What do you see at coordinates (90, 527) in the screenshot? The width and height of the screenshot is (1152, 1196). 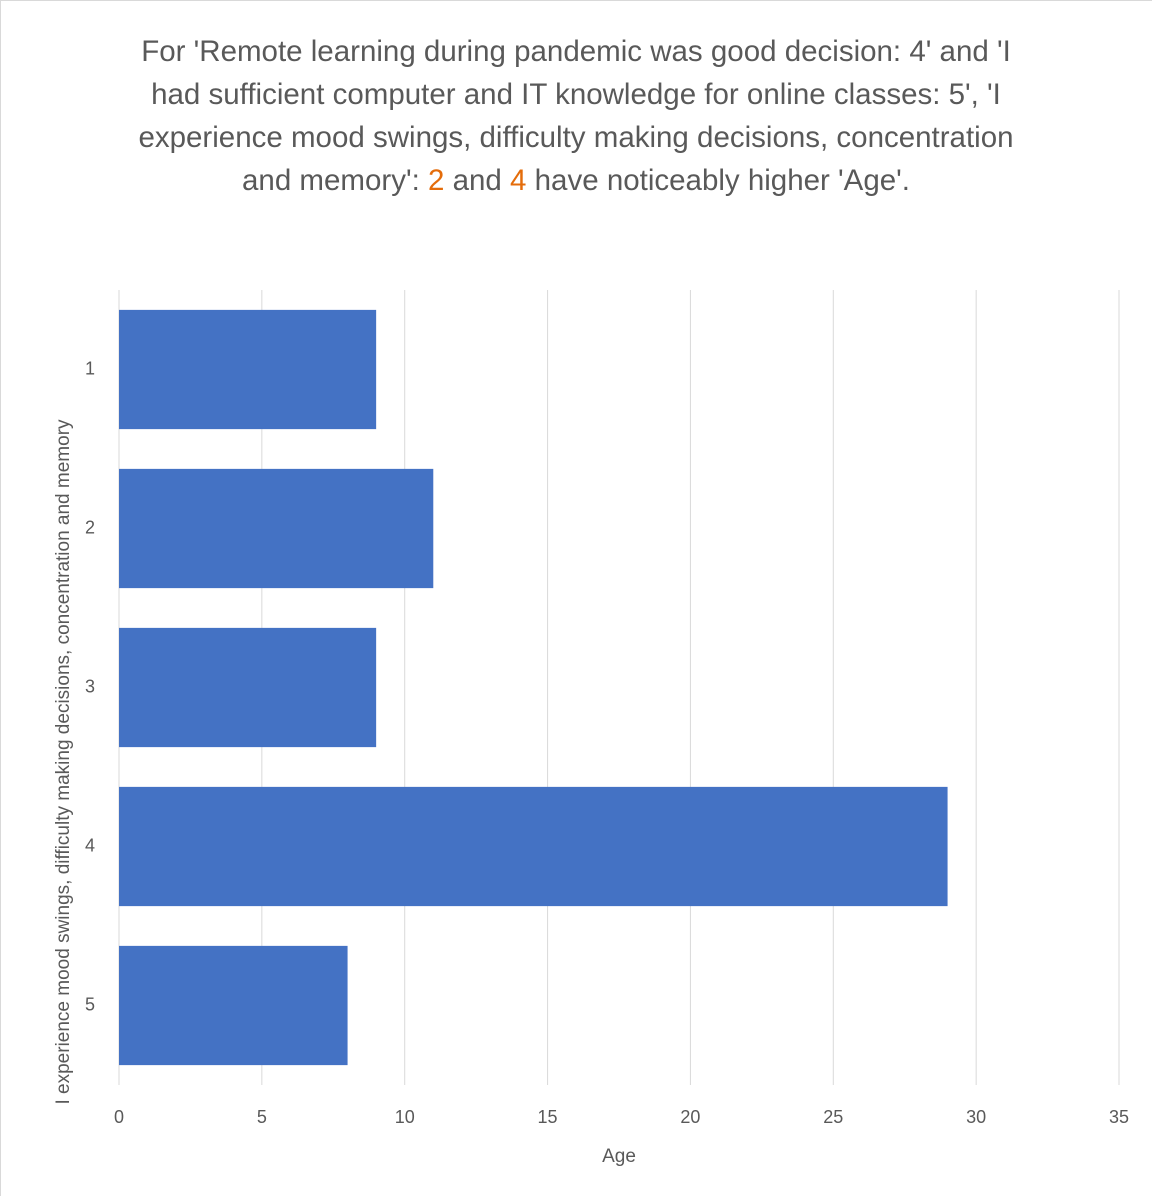 I see `y-tick-label: 2` at bounding box center [90, 527].